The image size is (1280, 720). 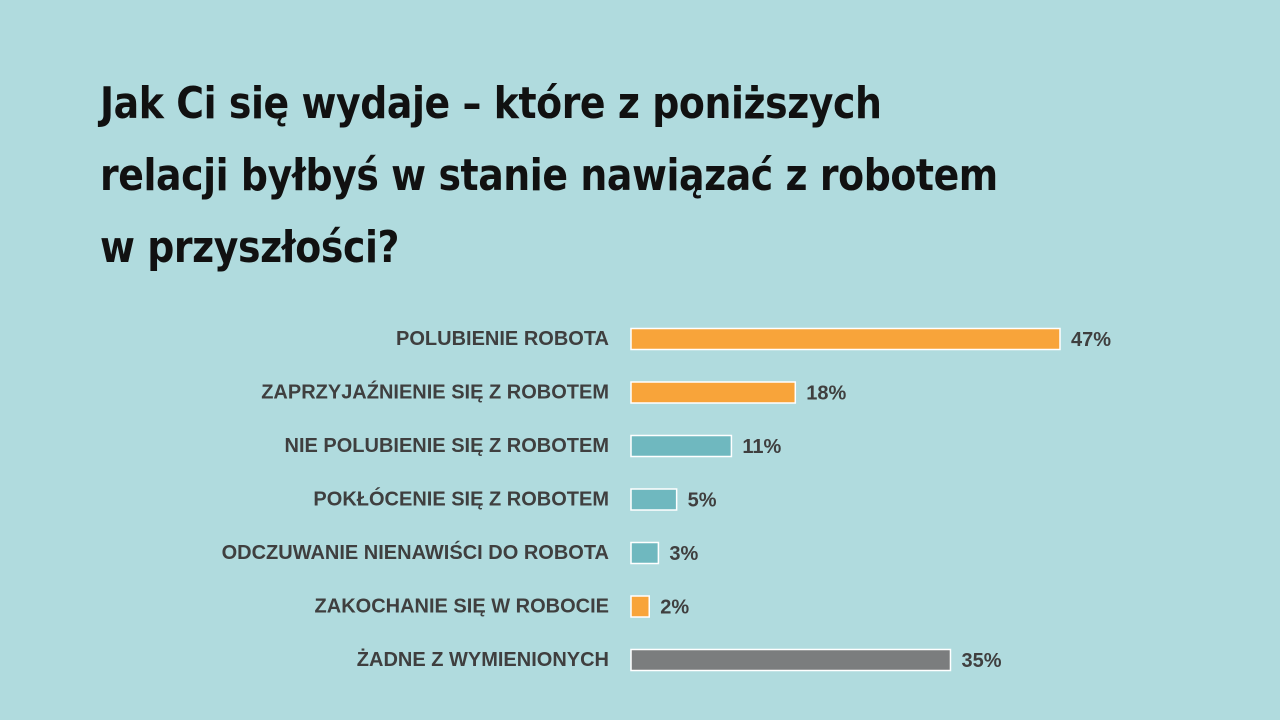 I want to click on category-label: NIE POLUBIENIE SIĘ Z ROBOTEM, so click(x=447, y=446).